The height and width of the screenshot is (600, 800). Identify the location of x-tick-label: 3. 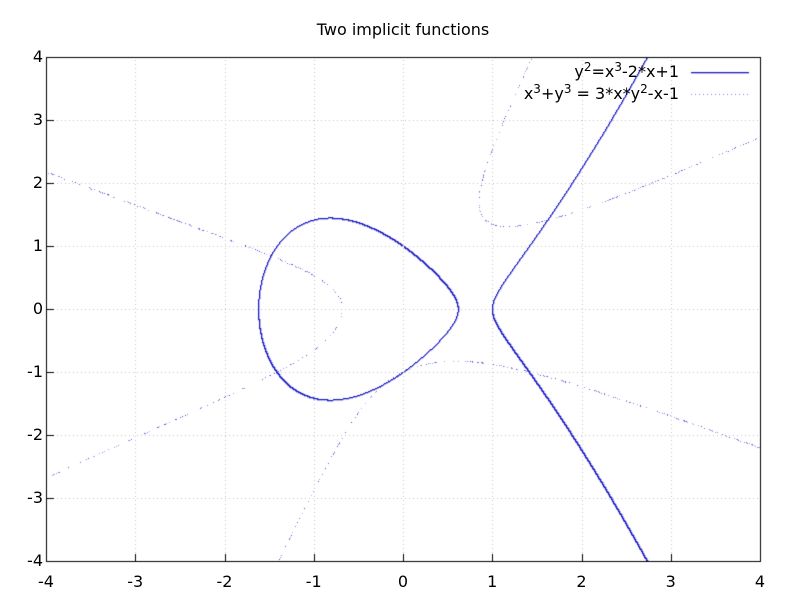
(670, 581).